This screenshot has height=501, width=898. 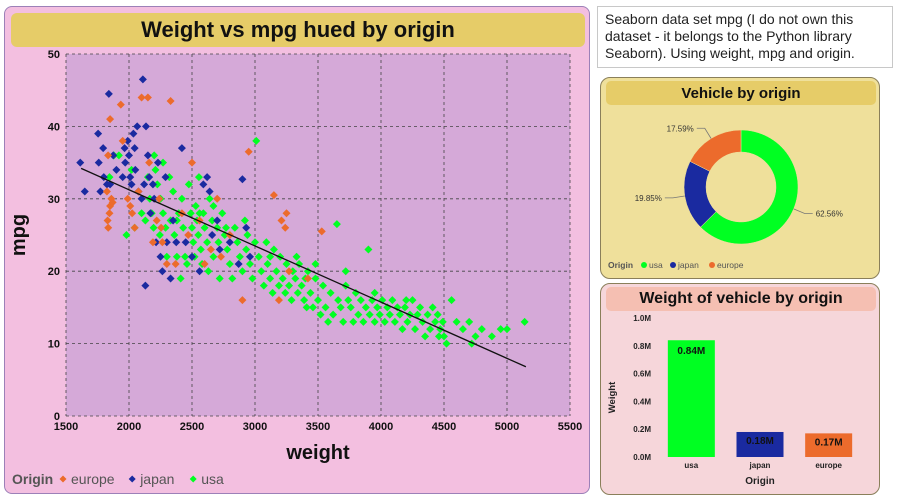 I want to click on x-tick-label: 5000, so click(x=507, y=427).